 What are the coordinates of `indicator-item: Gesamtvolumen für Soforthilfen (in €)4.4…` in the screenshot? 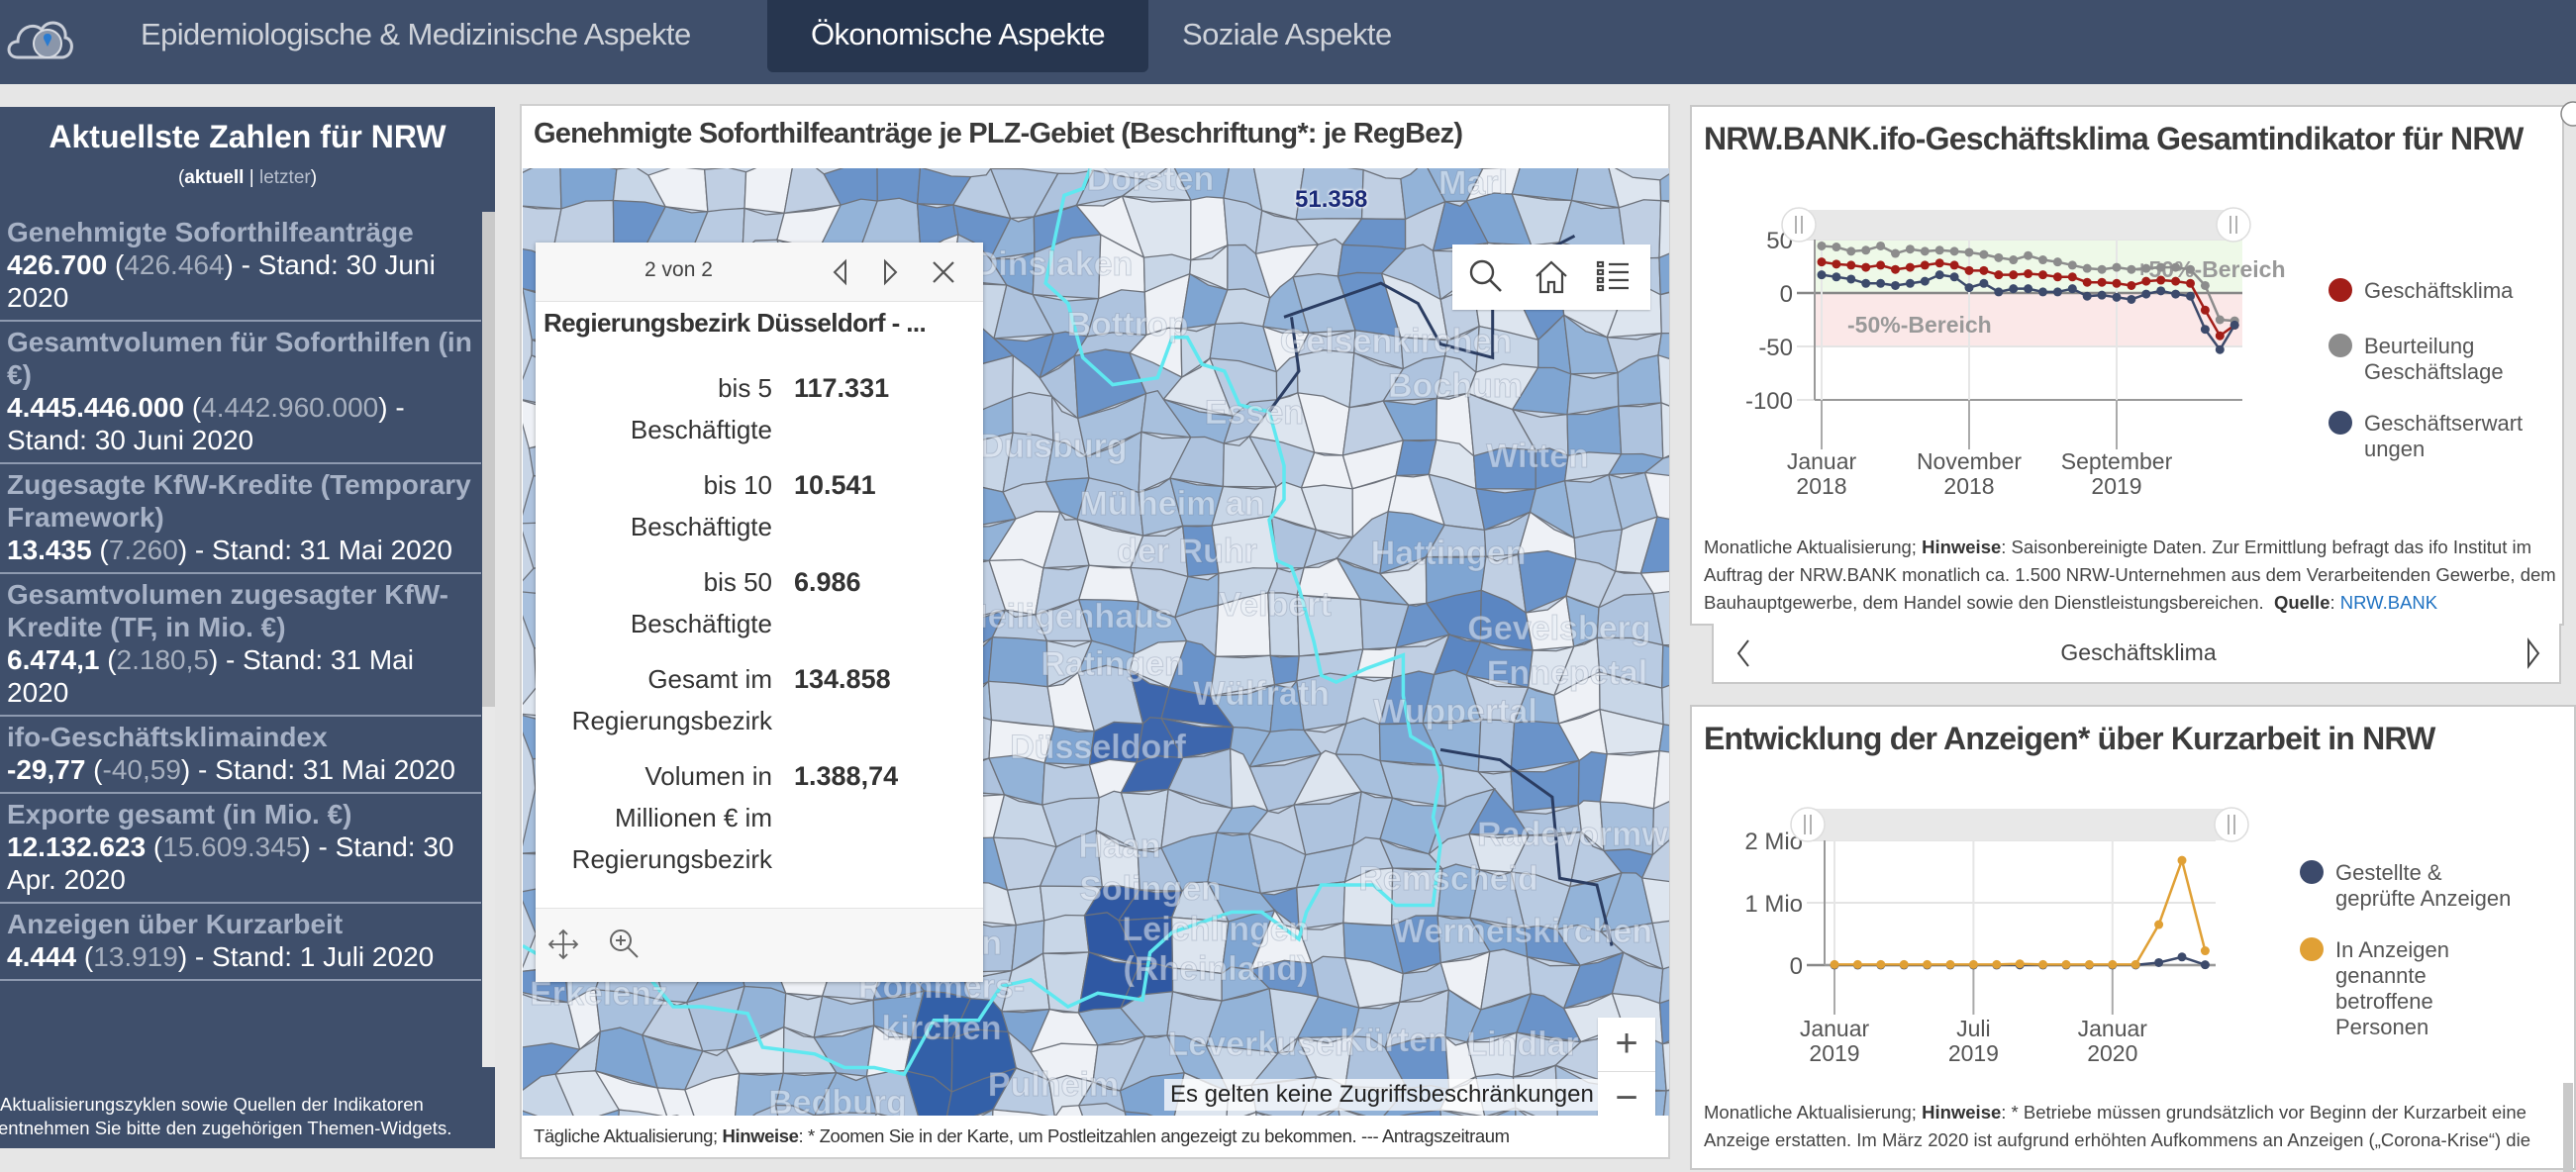 It's located at (241, 393).